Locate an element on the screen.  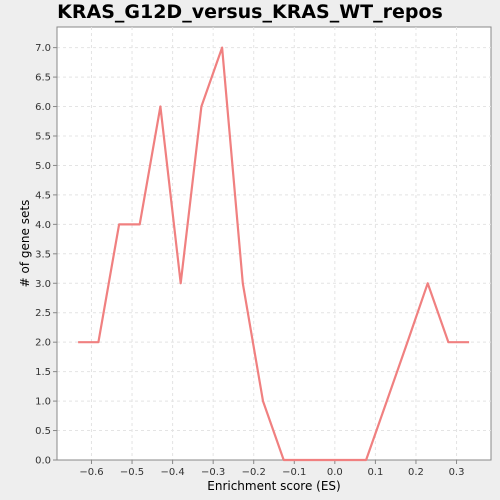
x-axis-label: Enrichment score (ES) is located at coordinates (273, 486).